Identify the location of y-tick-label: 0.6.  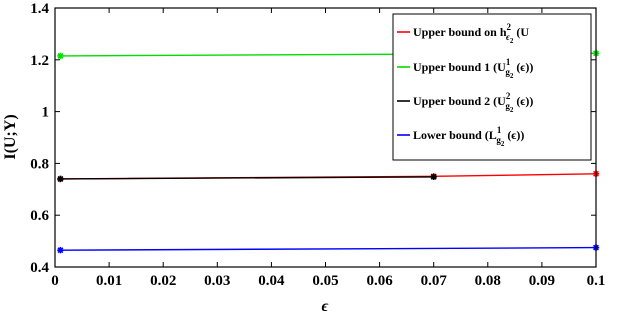
(39, 216).